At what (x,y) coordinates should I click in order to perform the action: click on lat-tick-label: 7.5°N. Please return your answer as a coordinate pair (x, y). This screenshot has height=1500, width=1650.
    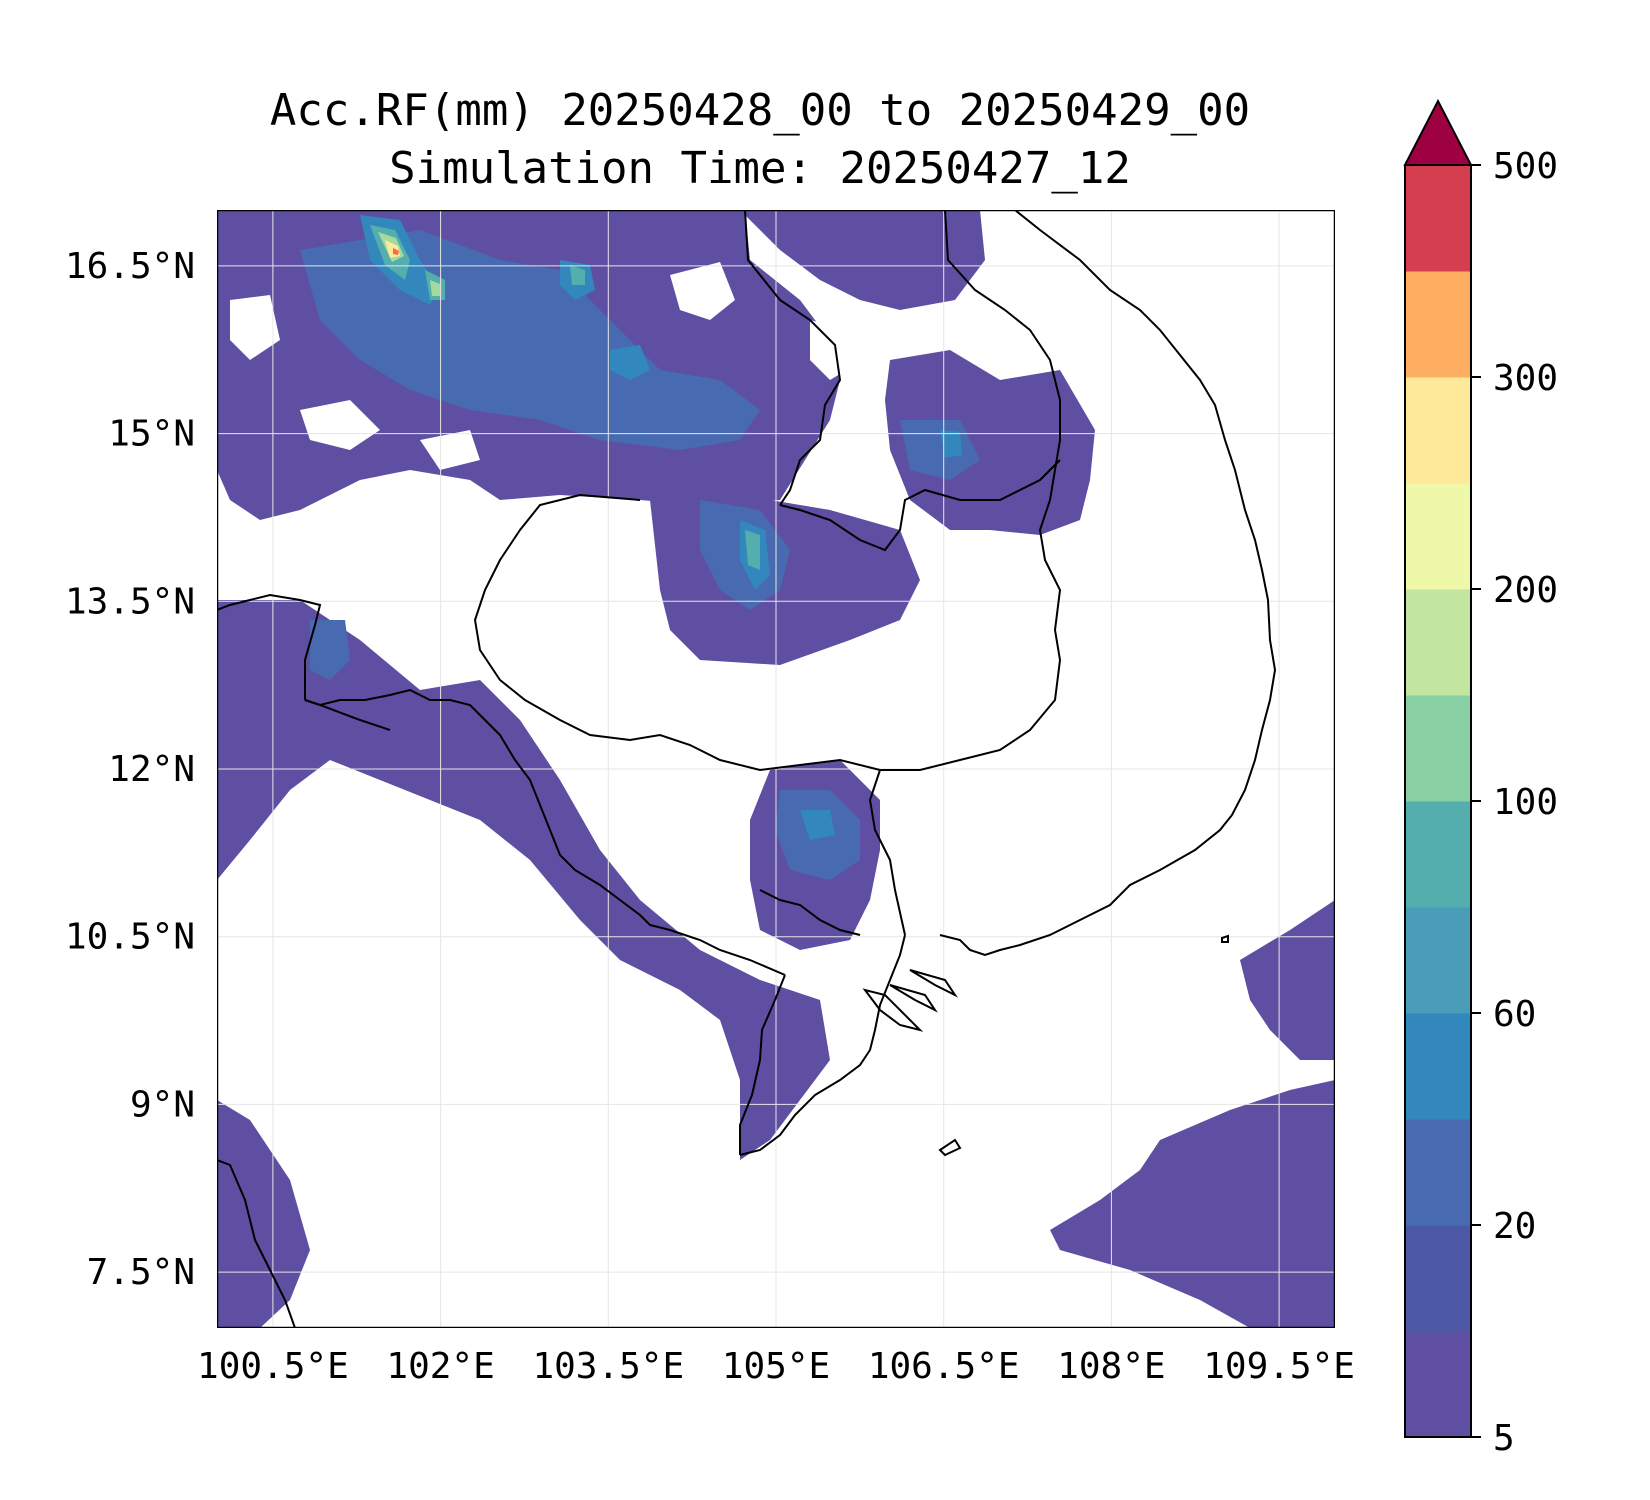
    Looking at the image, I should click on (141, 1272).